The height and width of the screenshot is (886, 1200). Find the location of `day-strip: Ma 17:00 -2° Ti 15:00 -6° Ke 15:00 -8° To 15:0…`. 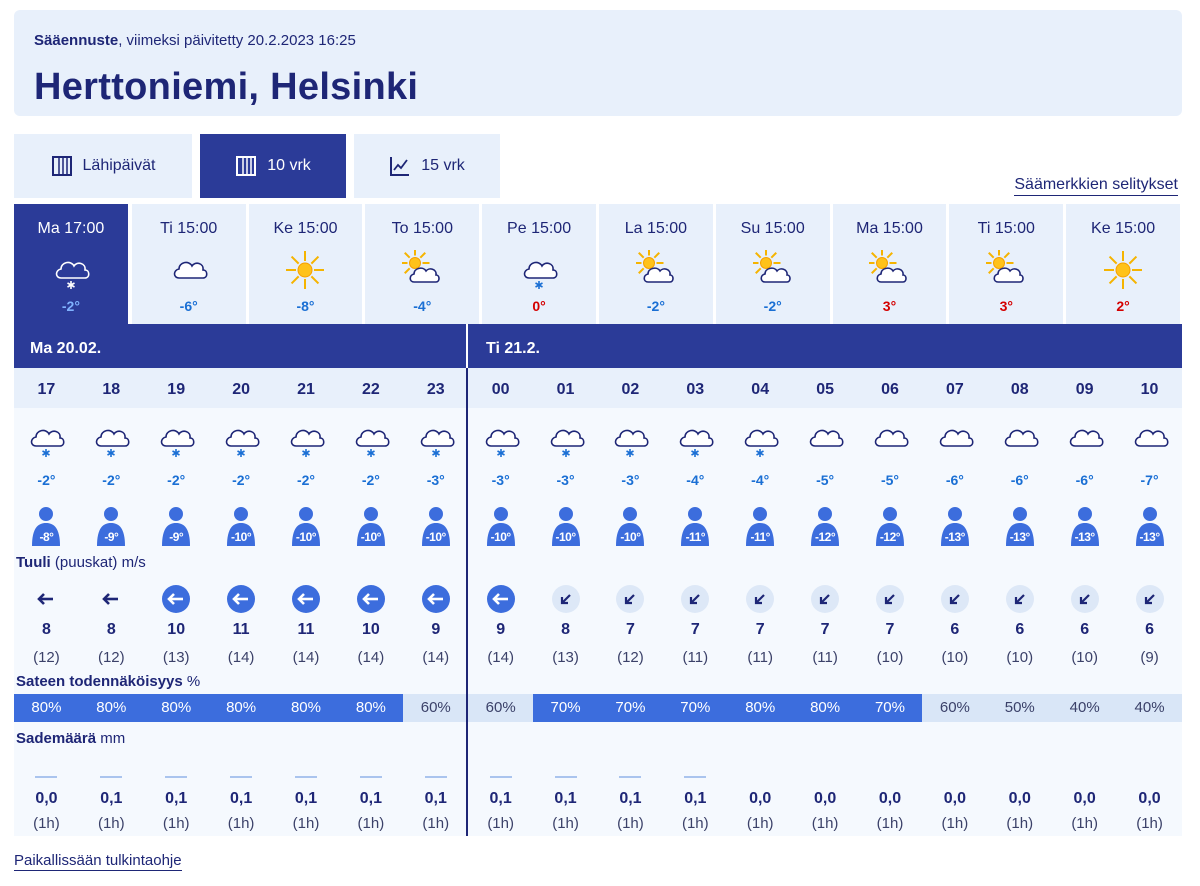

day-strip: Ma 17:00 -2° Ti 15:00 -6° Ke 15:00 -8° To 15:0… is located at coordinates (598, 266).